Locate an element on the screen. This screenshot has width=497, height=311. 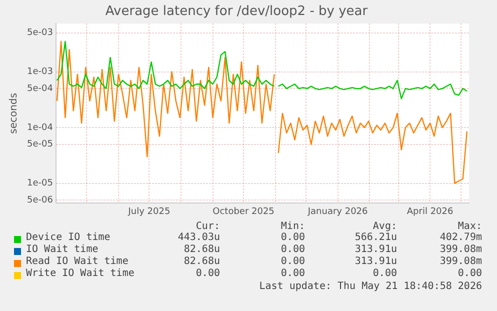
x-tick-label: October 2025 is located at coordinates (243, 211).